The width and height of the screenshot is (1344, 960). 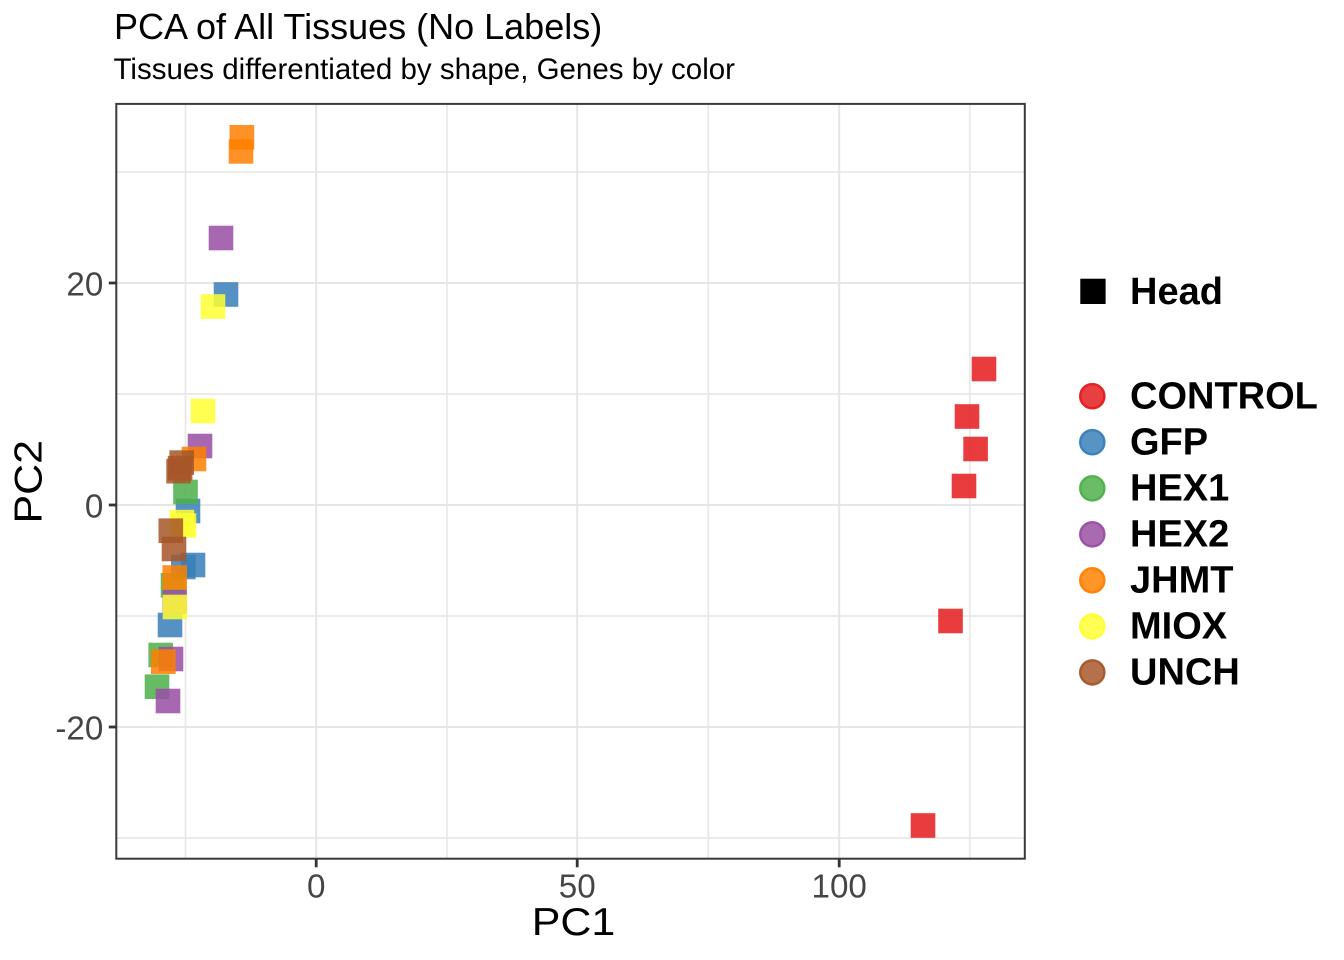 What do you see at coordinates (574, 922) in the screenshot?
I see `svg-text: PC1` at bounding box center [574, 922].